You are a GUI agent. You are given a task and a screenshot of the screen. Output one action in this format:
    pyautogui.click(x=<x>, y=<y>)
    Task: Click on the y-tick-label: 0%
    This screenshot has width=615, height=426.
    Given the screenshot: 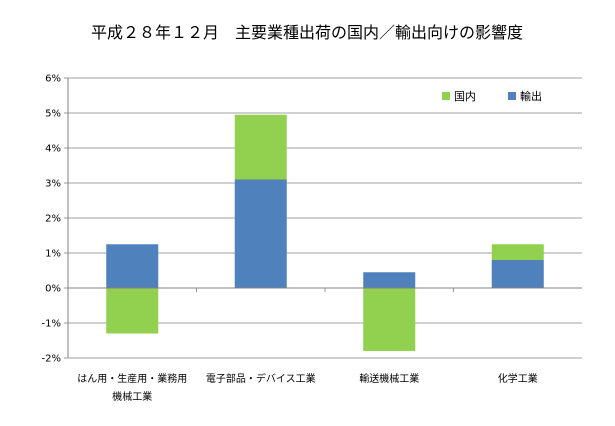 What is the action you would take?
    pyautogui.click(x=53, y=289)
    